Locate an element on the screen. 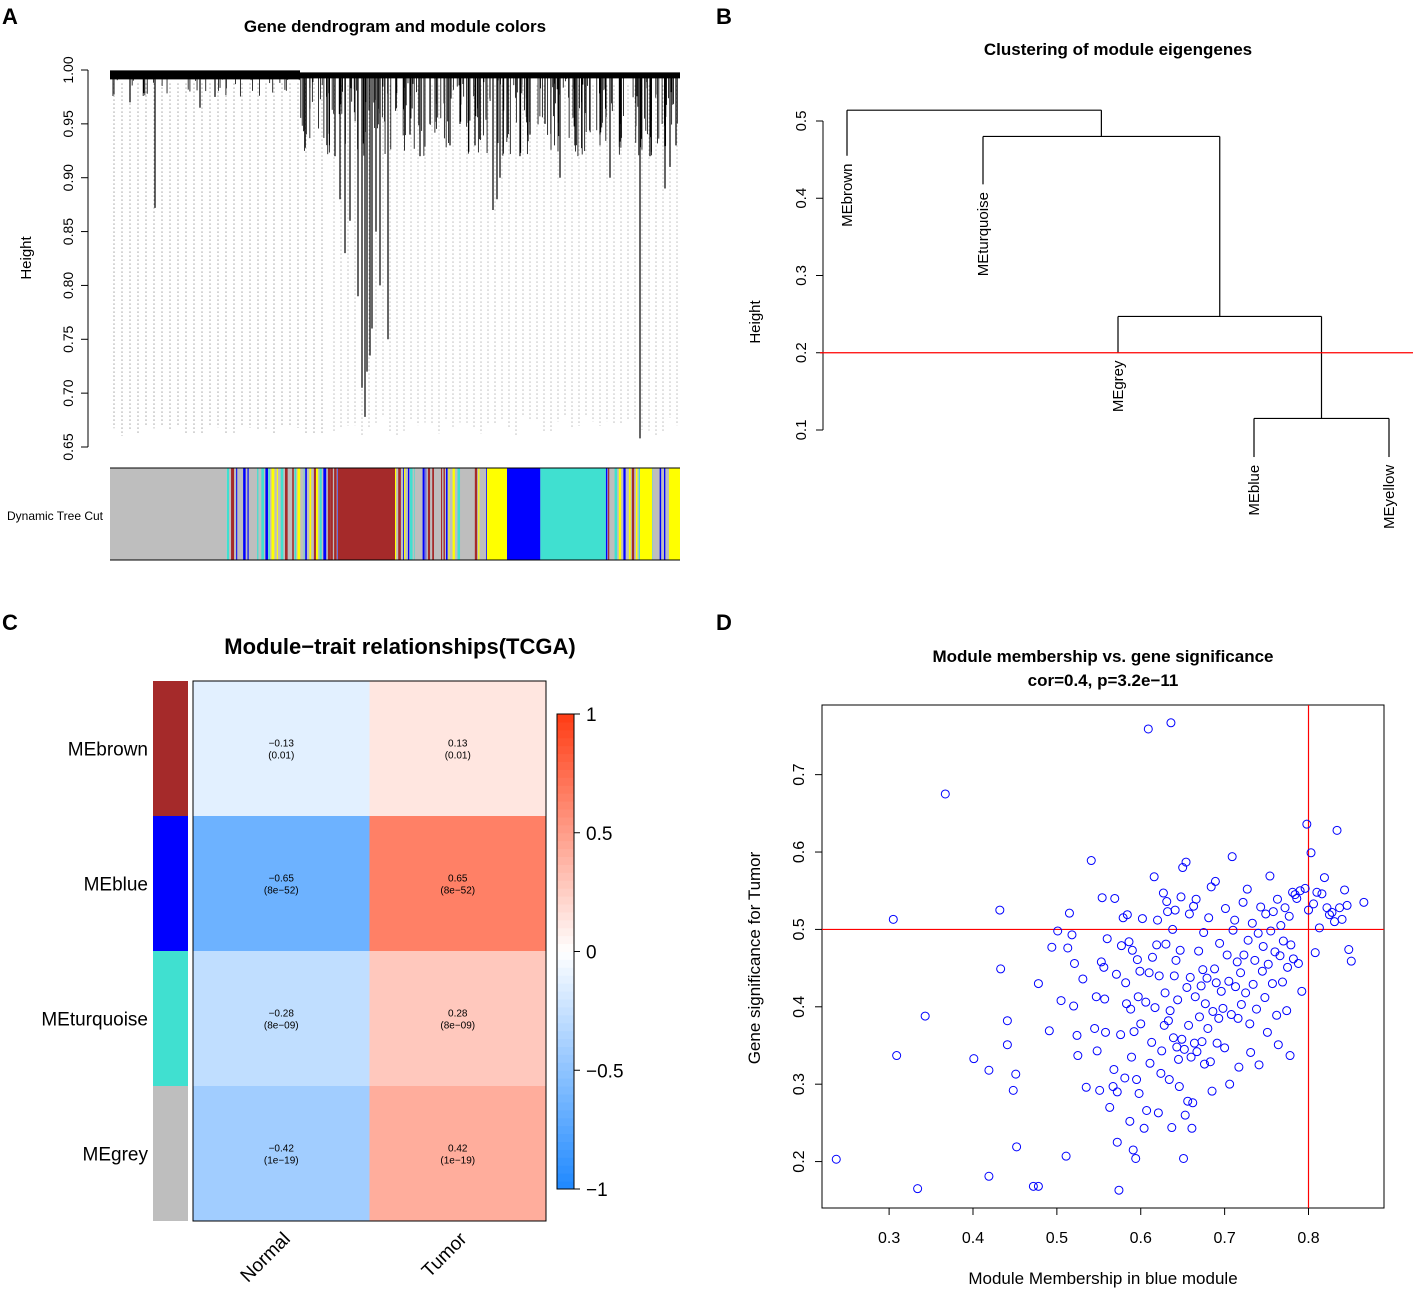  y-tick-label: 0.4 is located at coordinates (801, 198).